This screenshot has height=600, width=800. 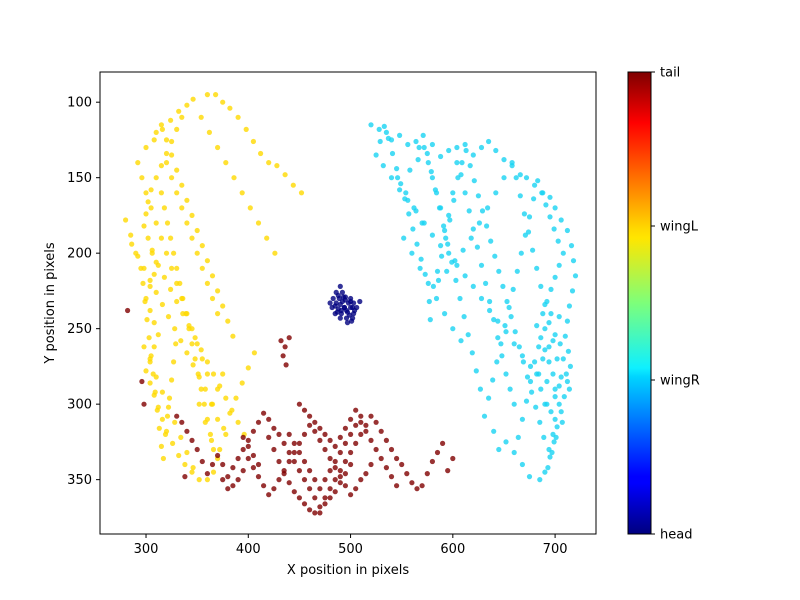 What do you see at coordinates (675, 304) in the screenshot?
I see `colorbar-ticks: head wingR wingL tail` at bounding box center [675, 304].